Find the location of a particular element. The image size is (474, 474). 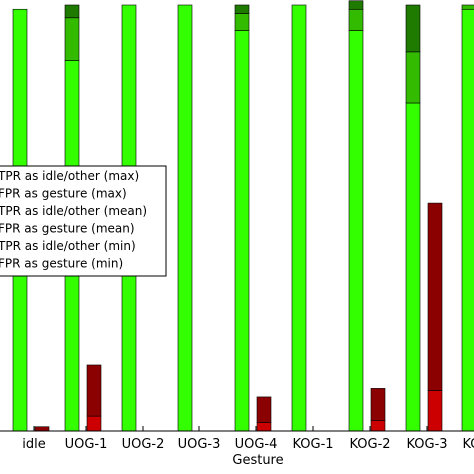

x-tick-label-uog-2: UOG-2 is located at coordinates (143, 444).